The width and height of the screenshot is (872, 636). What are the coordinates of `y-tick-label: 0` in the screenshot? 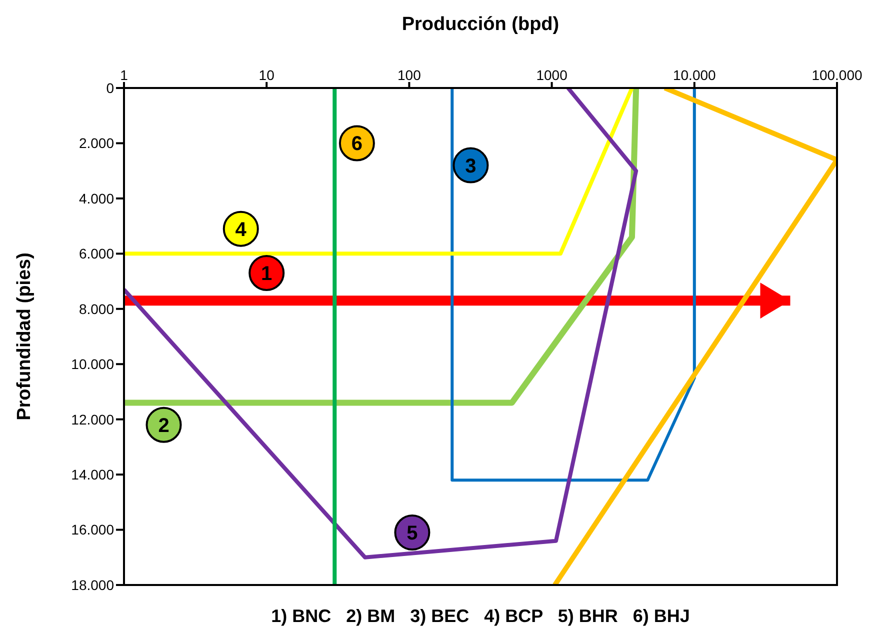 It's located at (110, 88).